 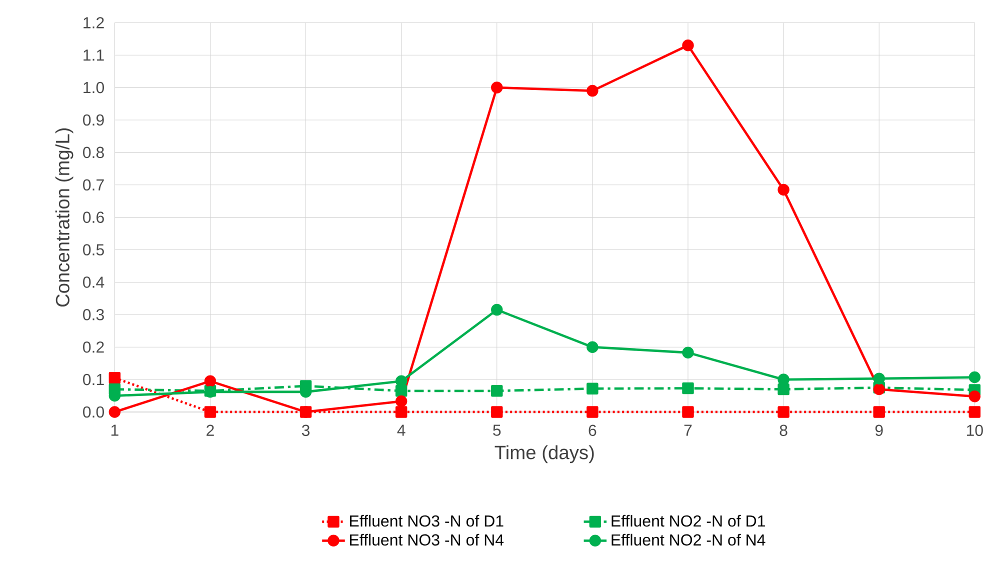 I want to click on y-tick-label: 1.1, so click(x=94, y=55).